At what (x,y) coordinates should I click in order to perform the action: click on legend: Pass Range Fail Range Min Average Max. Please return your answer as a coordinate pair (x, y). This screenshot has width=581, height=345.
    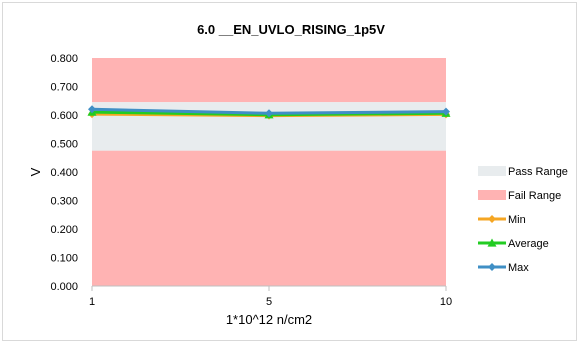
    Looking at the image, I should click on (523, 220).